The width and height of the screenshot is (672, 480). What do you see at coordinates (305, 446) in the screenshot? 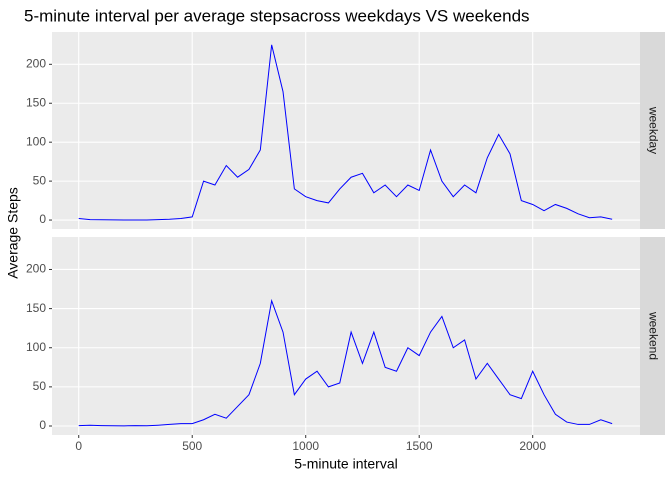
I see `x-tick-label: 1000` at bounding box center [305, 446].